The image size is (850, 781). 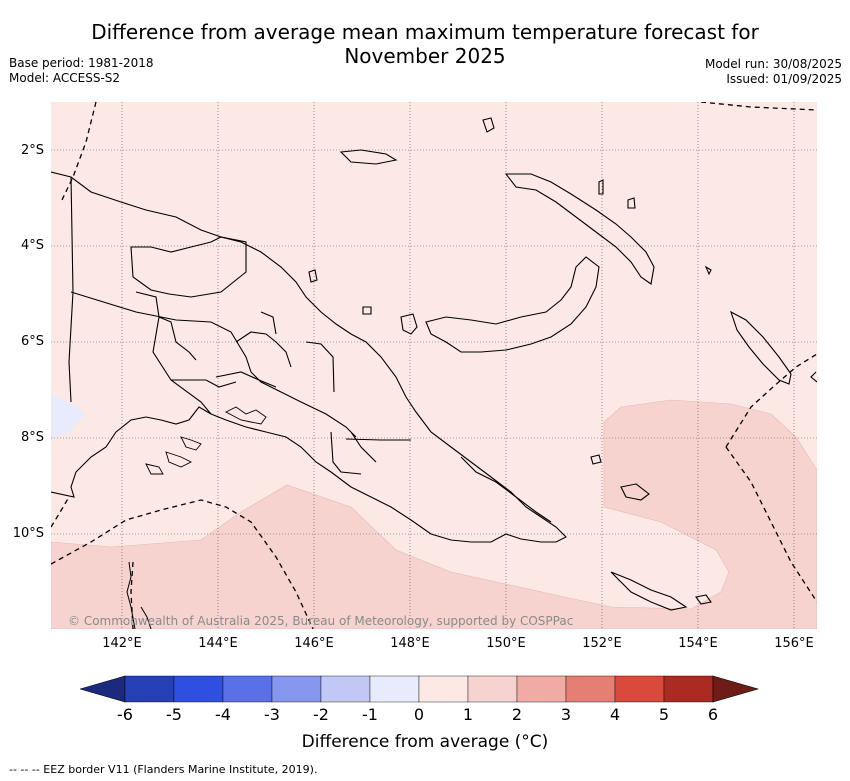 What do you see at coordinates (223, 714) in the screenshot?
I see `colorbar-tick-label: -4` at bounding box center [223, 714].